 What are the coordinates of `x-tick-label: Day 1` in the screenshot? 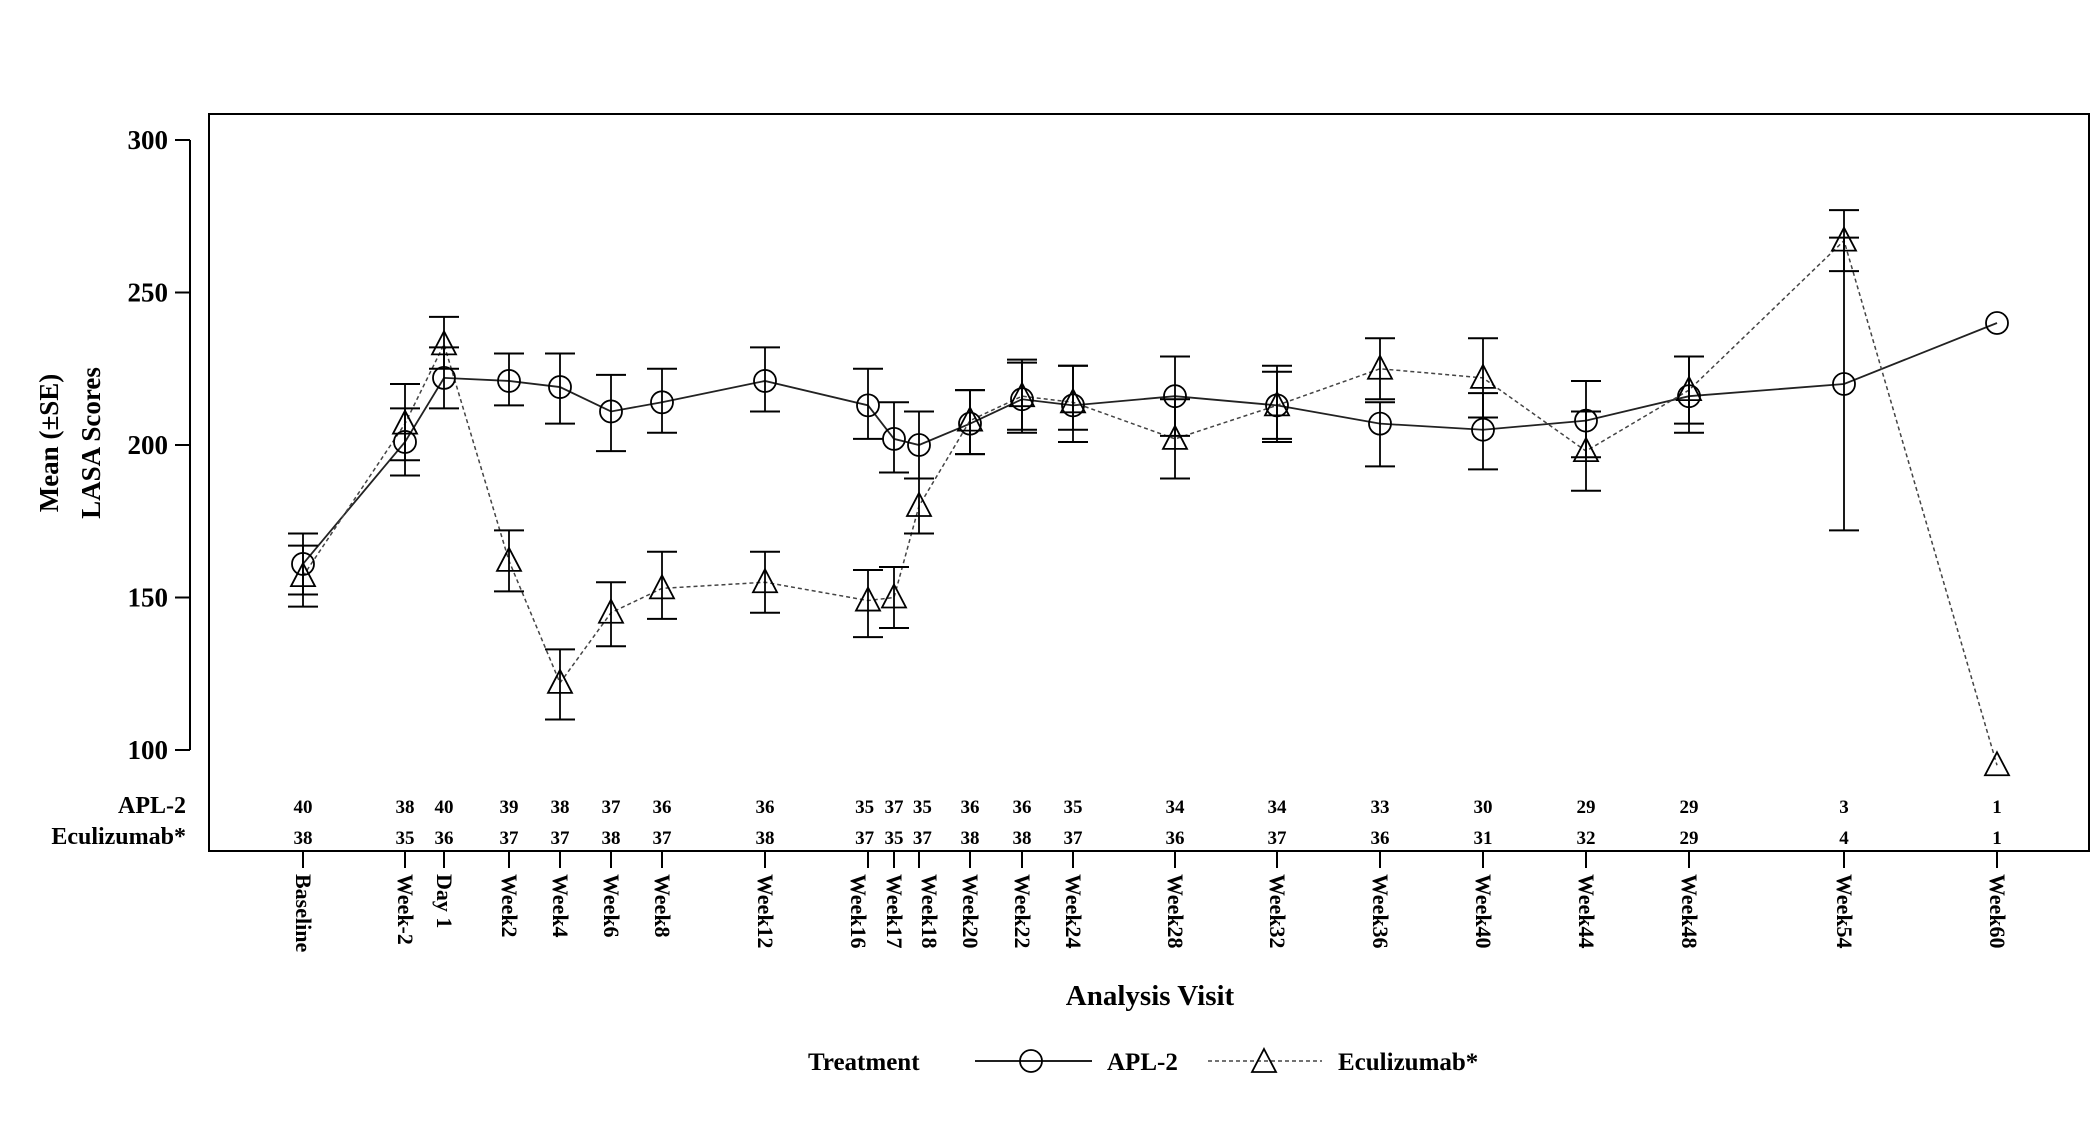 It's located at (444, 901).